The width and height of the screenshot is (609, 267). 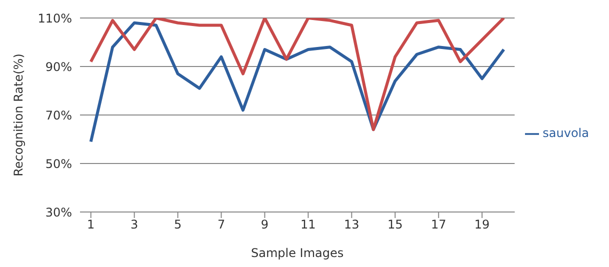 I want to click on x-tick-label: 1, so click(x=91, y=225).